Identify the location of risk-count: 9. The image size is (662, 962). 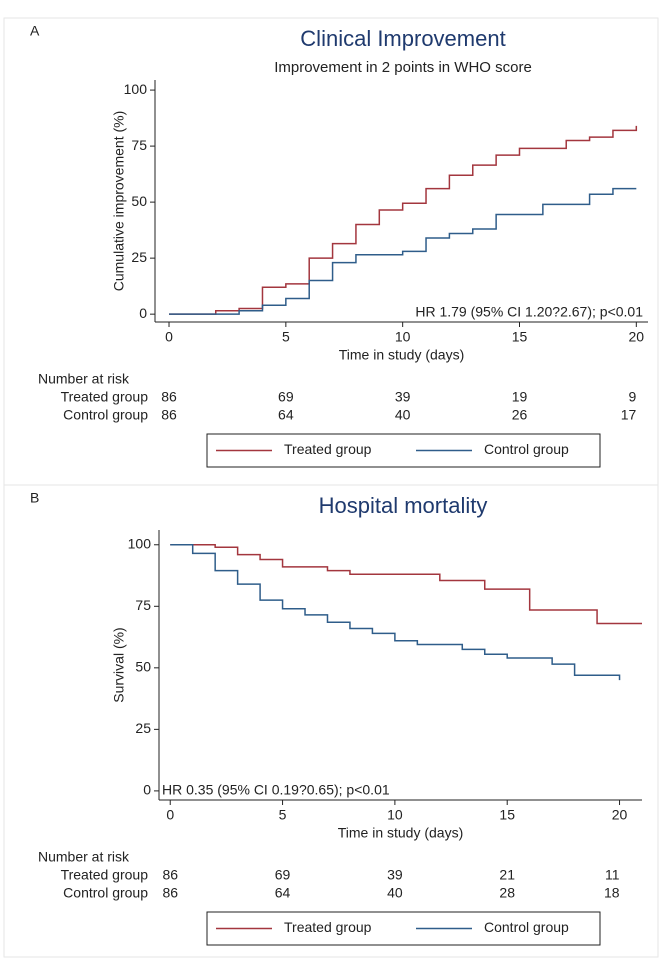
(633, 397).